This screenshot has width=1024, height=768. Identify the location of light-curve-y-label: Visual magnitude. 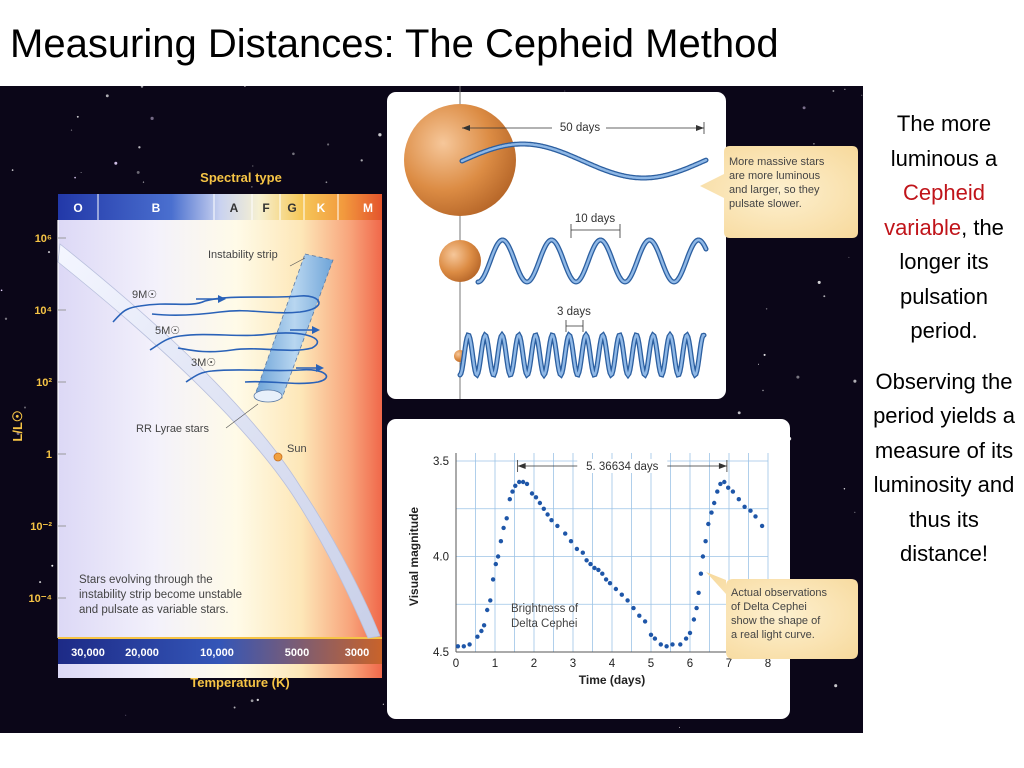
(414, 556).